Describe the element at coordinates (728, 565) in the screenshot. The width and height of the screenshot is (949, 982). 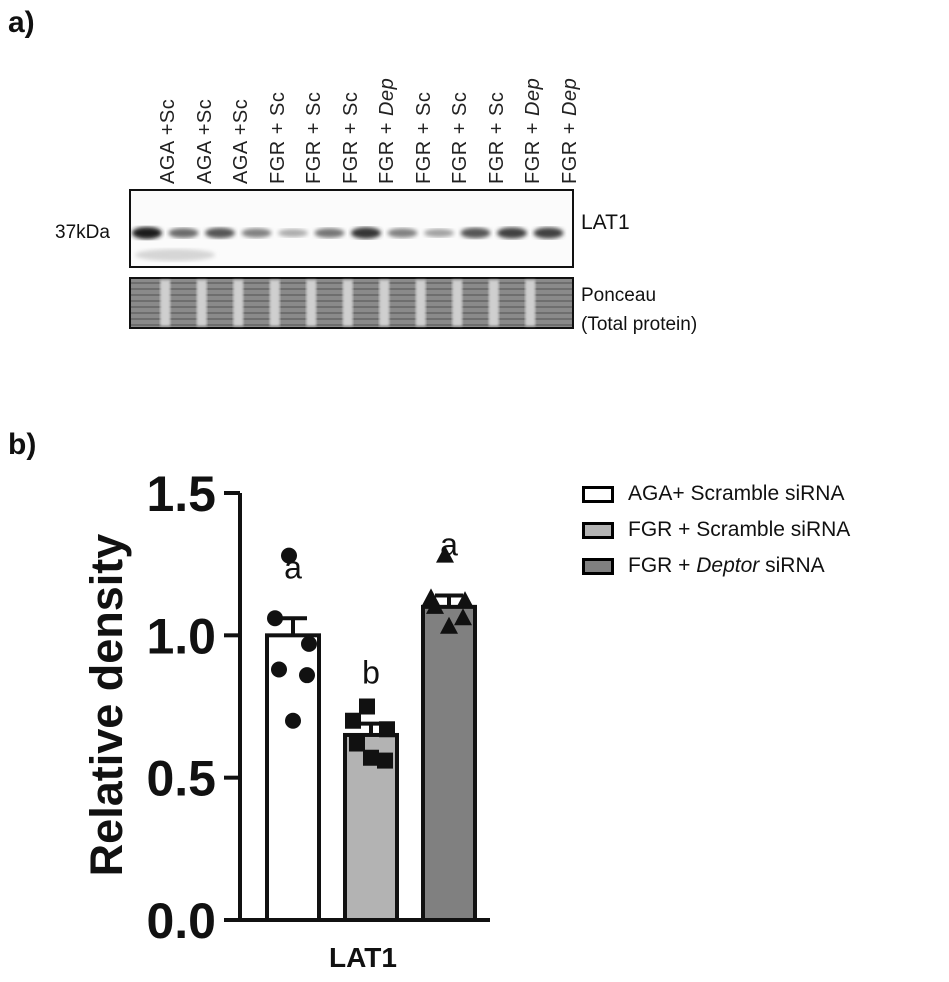
I see `legend-label-italic: Deptor` at that location.